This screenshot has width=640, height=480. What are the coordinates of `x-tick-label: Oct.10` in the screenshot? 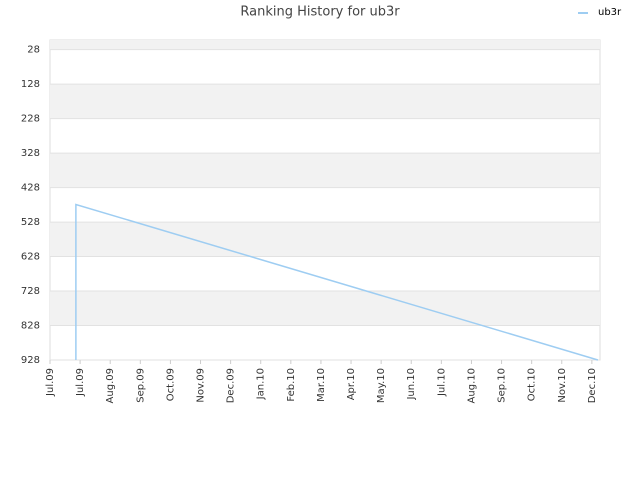 It's located at (532, 384).